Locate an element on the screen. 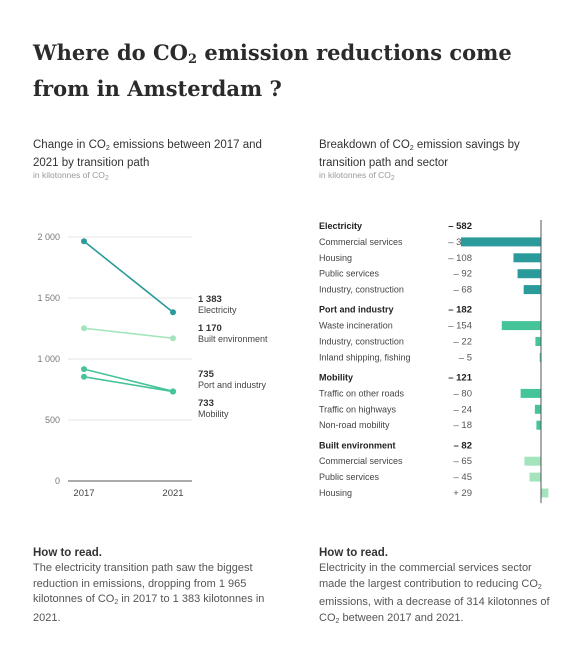  series-line-port-and-industry is located at coordinates (128, 380).